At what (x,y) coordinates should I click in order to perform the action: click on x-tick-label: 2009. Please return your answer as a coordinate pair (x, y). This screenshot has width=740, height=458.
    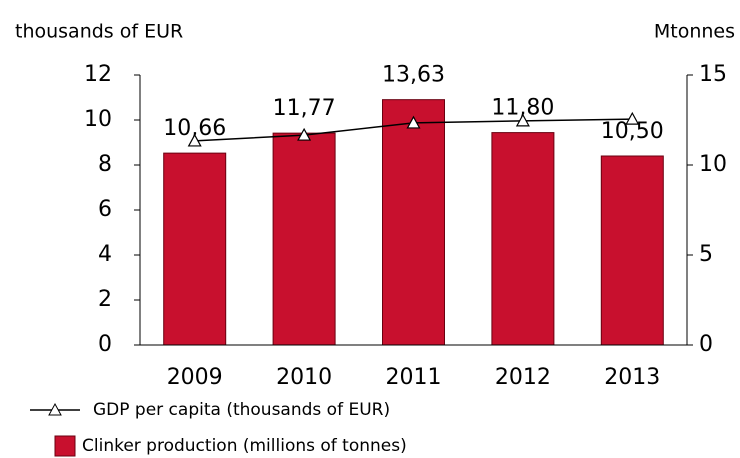
    Looking at the image, I should click on (195, 377).